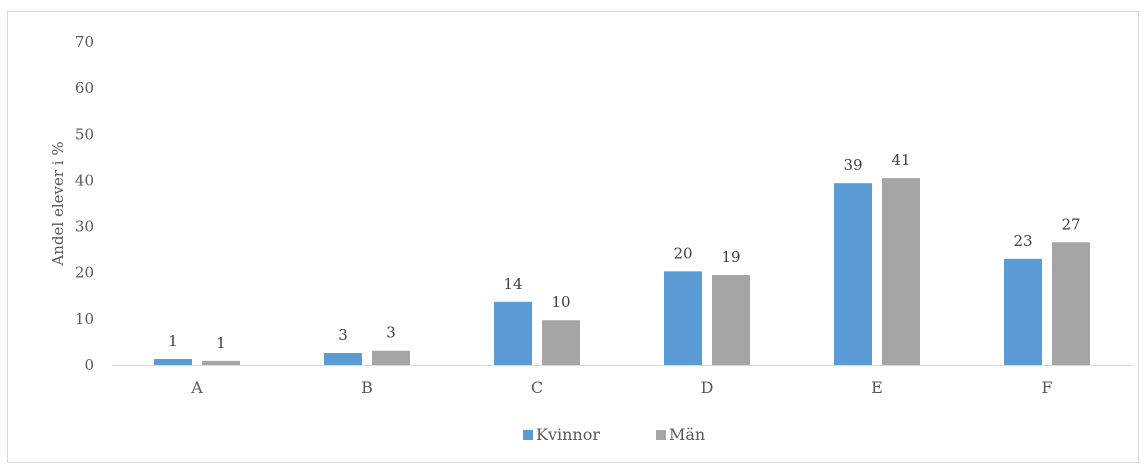  Describe the element at coordinates (687, 434) in the screenshot. I see `legend-label-män: Män` at that location.